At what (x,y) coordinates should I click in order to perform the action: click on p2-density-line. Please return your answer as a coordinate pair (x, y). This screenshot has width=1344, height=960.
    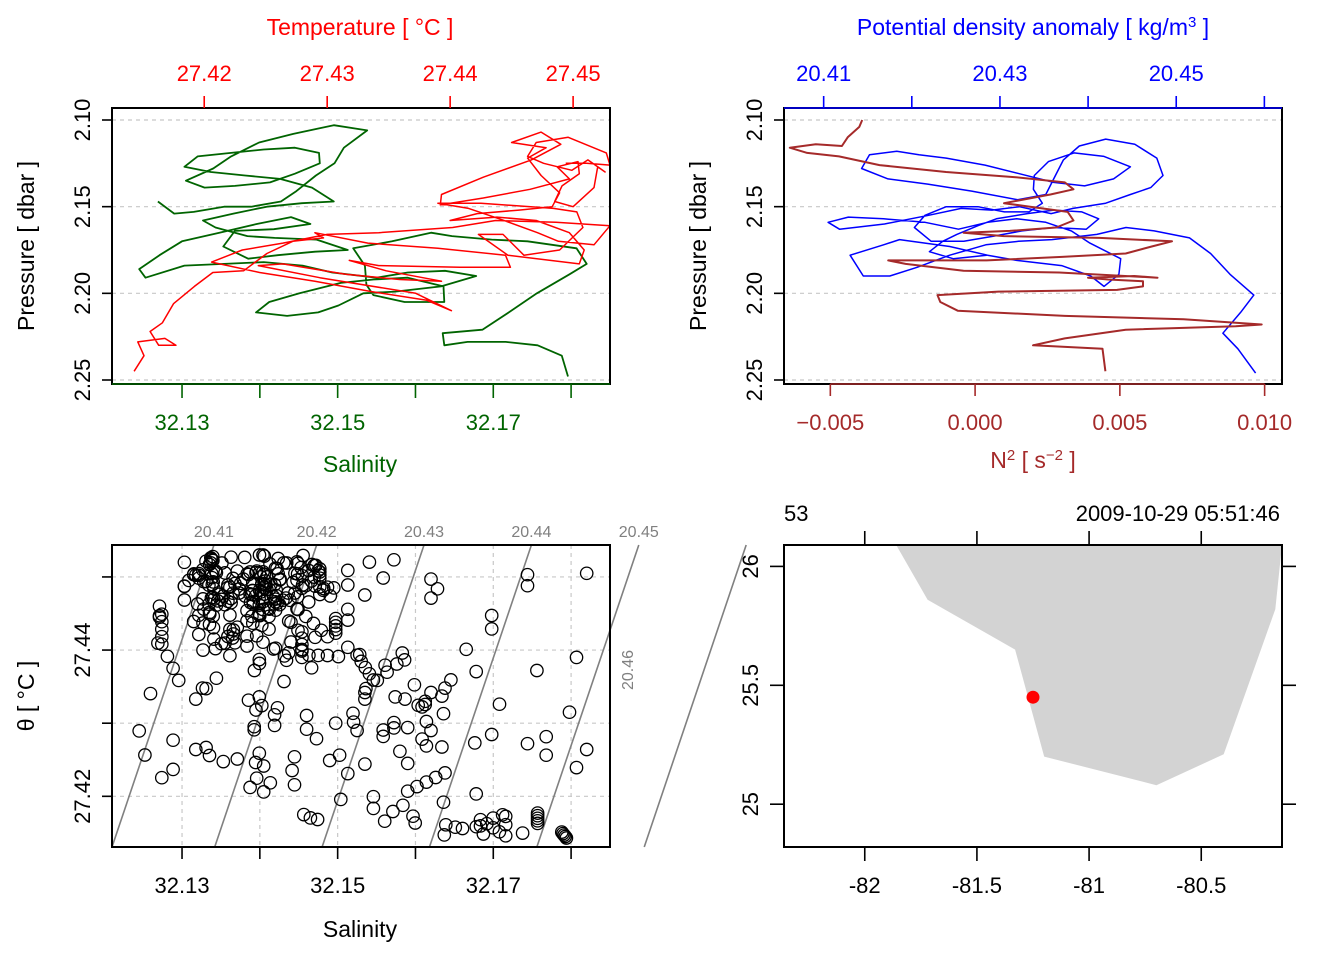
    Looking at the image, I should click on (1042, 256).